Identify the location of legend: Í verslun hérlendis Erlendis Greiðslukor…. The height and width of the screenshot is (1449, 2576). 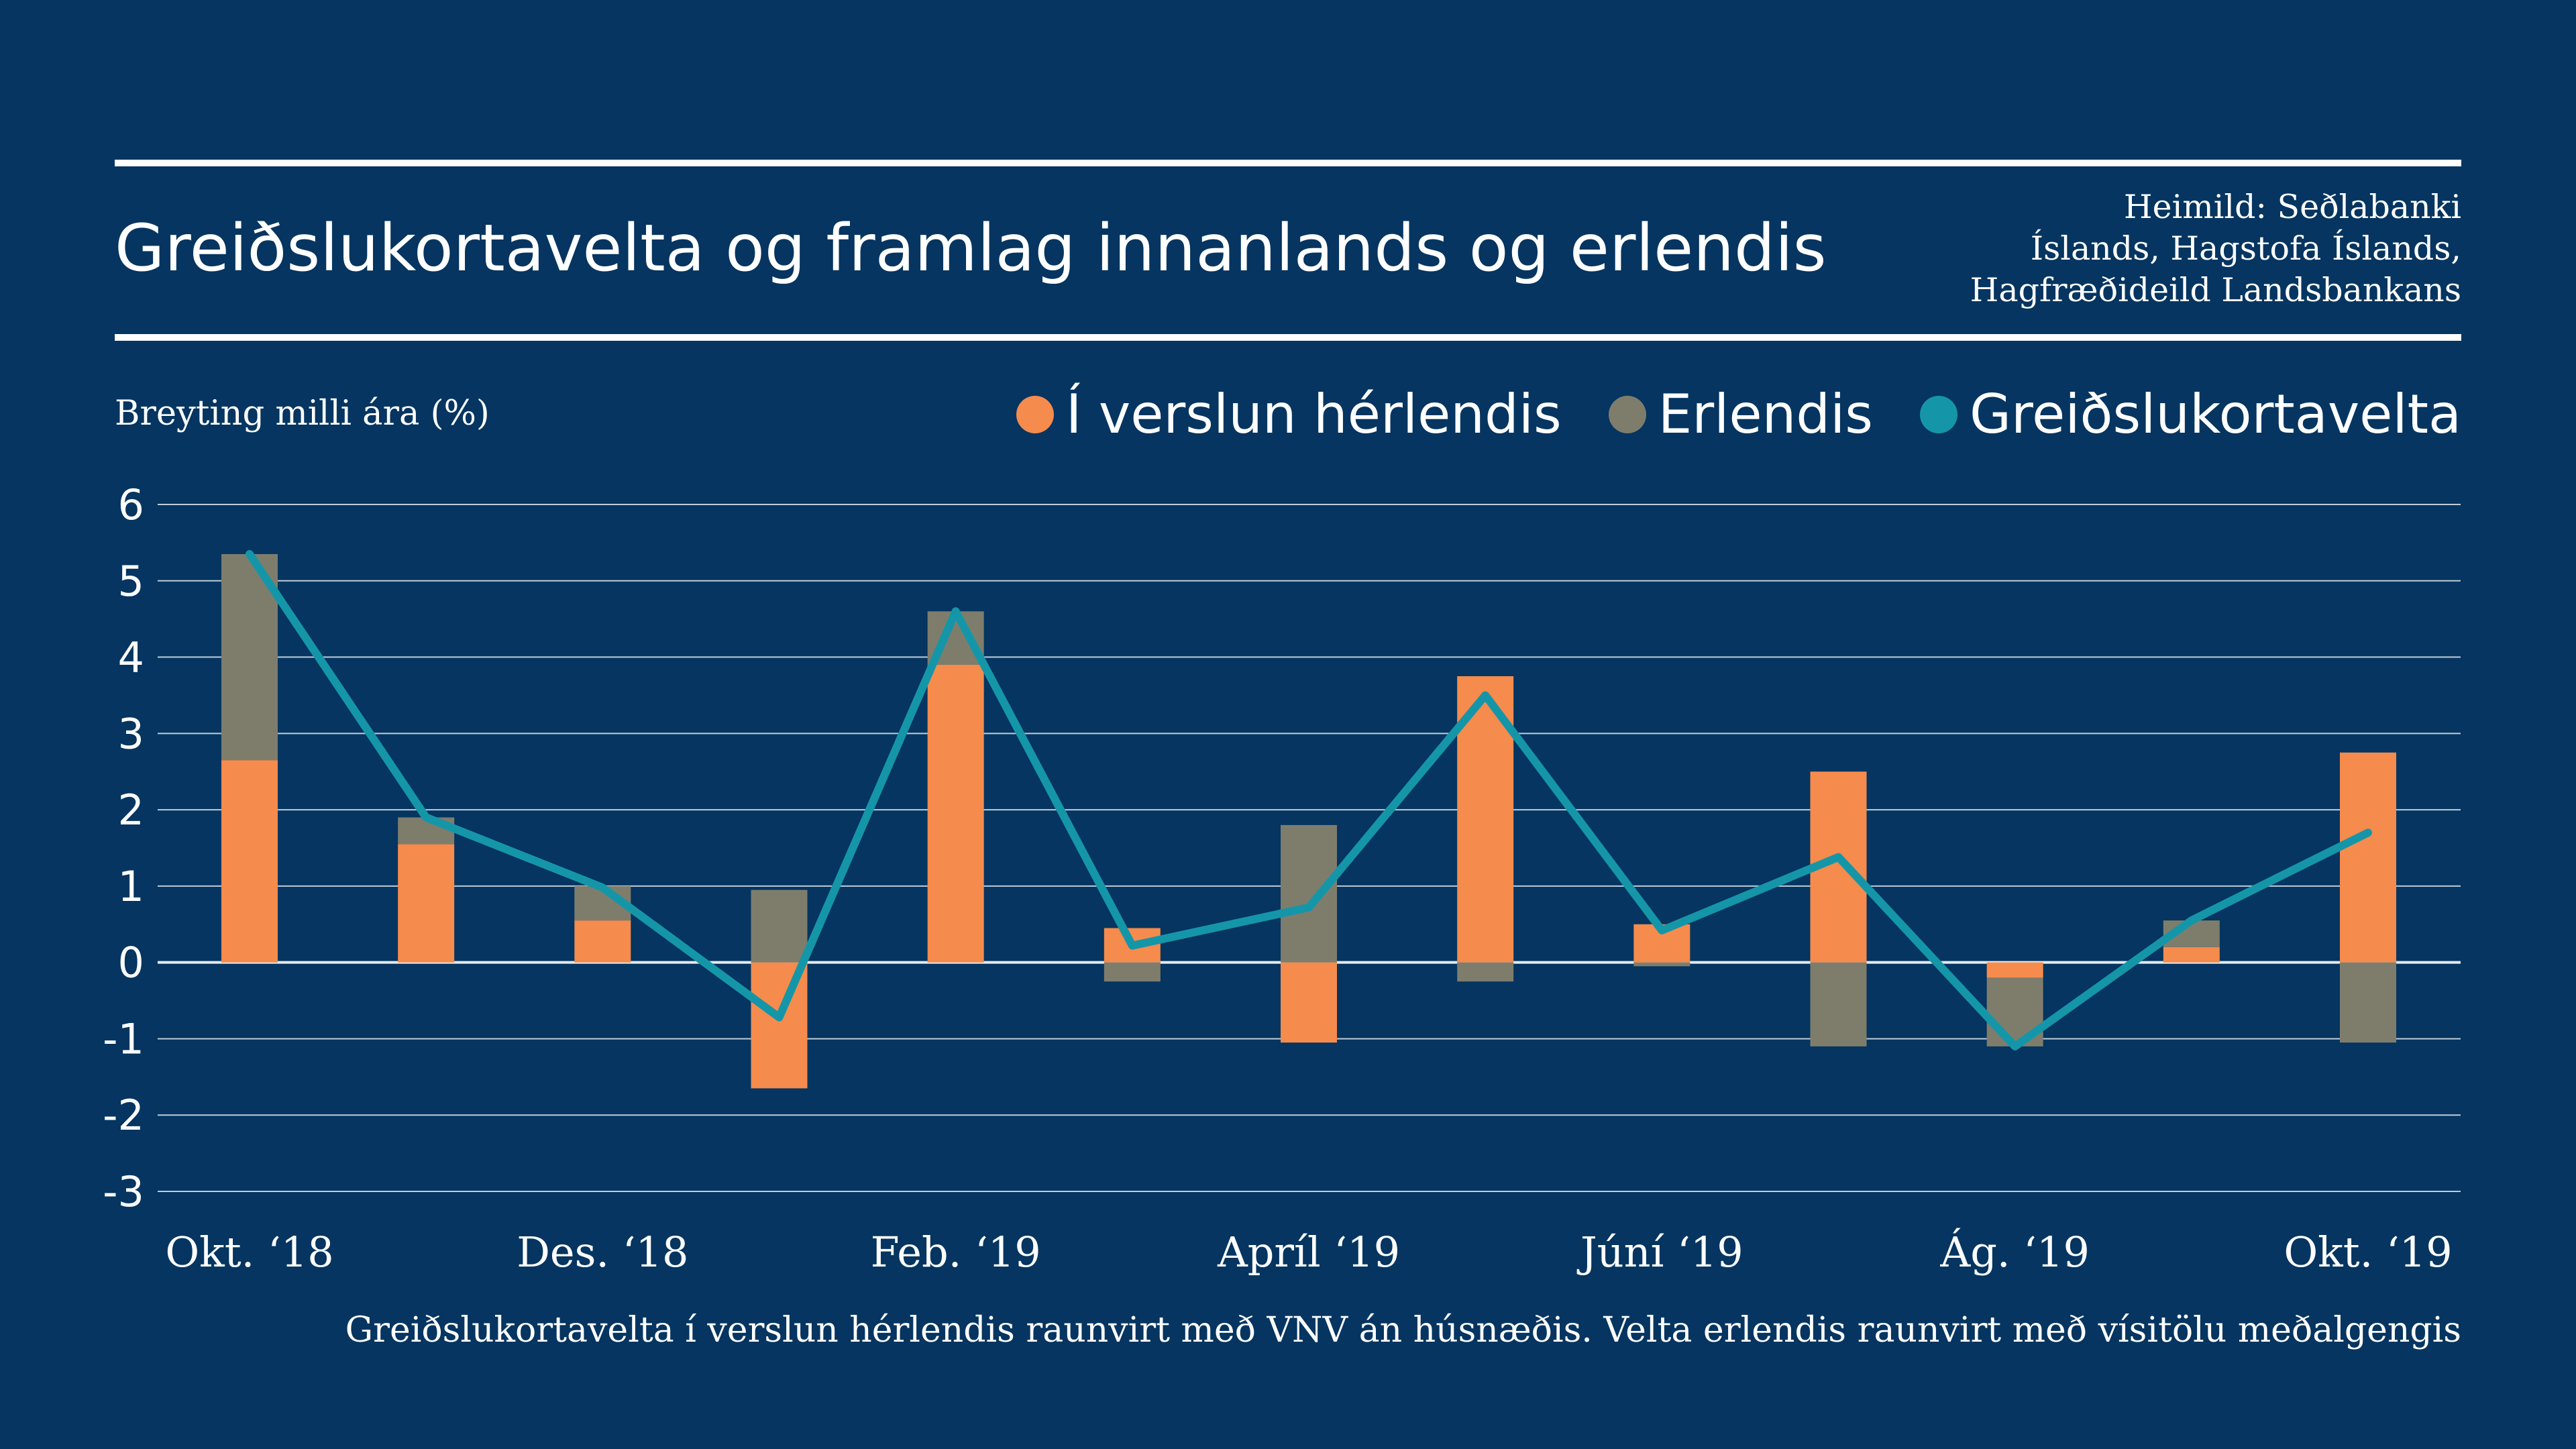
(1738, 414).